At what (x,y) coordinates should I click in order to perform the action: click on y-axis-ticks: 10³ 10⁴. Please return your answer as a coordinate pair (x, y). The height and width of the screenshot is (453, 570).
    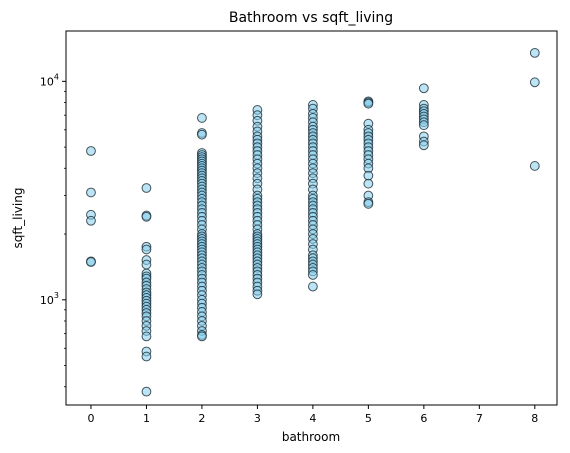
    Looking at the image, I should click on (53, 229).